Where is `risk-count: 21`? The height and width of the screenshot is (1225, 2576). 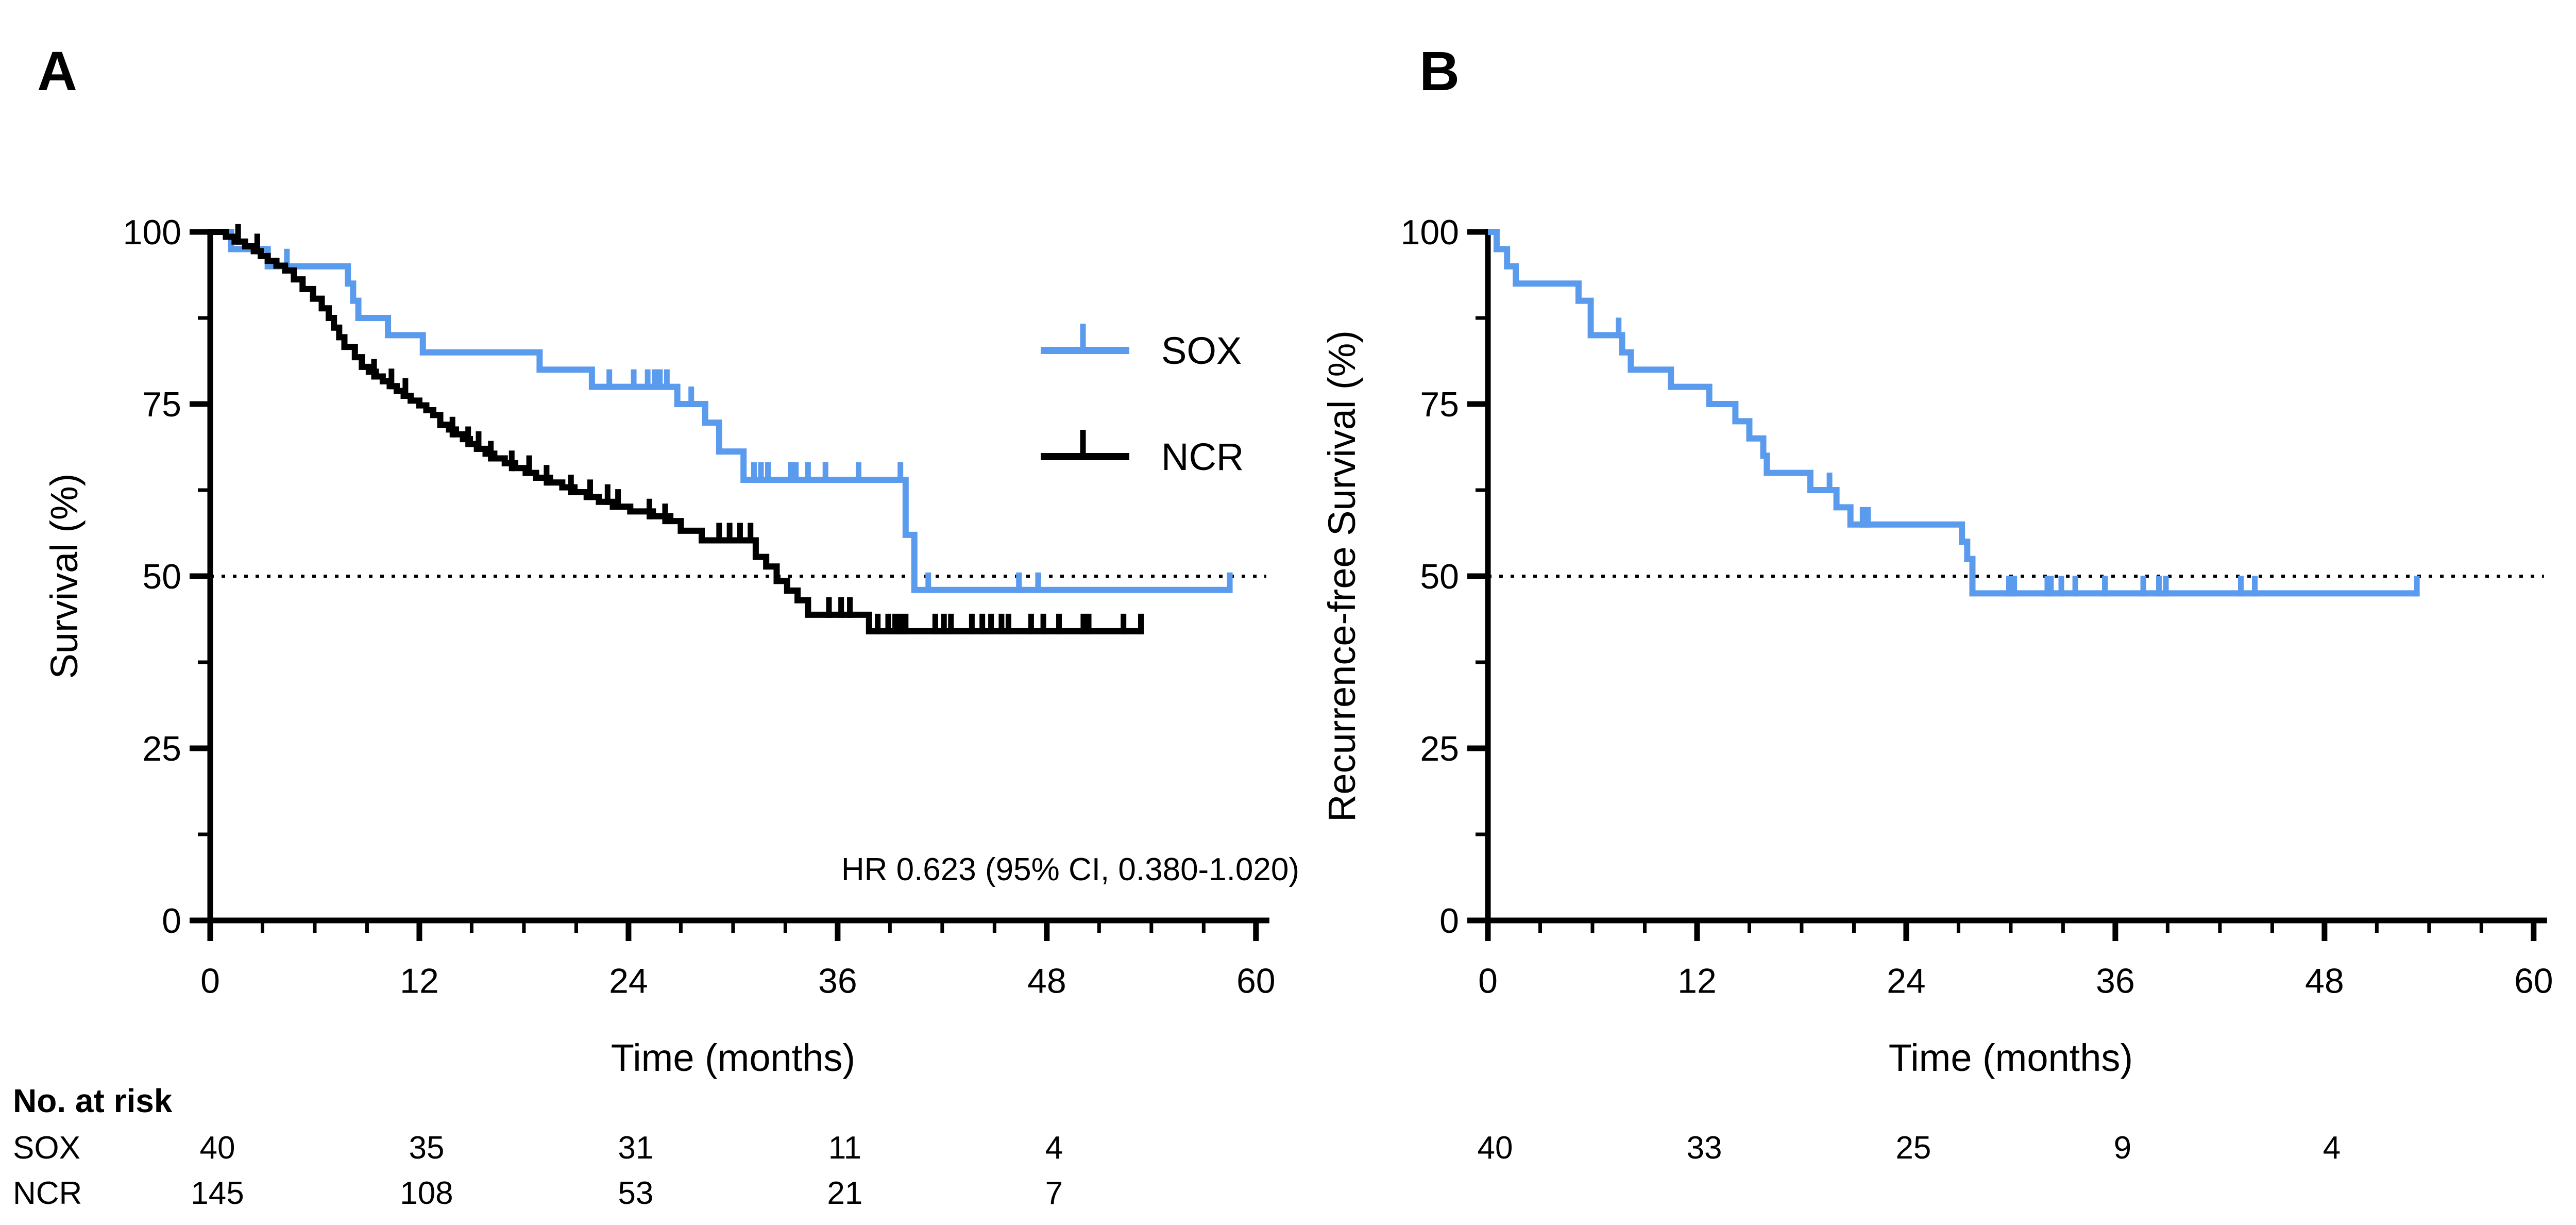
risk-count: 21 is located at coordinates (844, 1193).